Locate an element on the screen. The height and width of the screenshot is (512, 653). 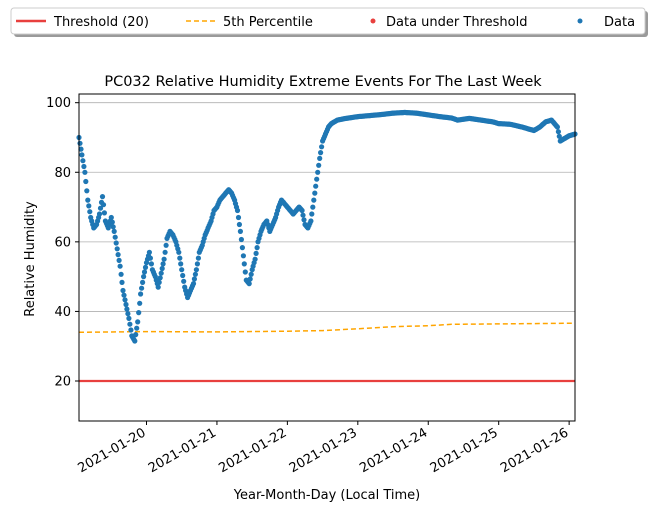
legend-label-under-threshold: Data under Threshold is located at coordinates (456, 22).